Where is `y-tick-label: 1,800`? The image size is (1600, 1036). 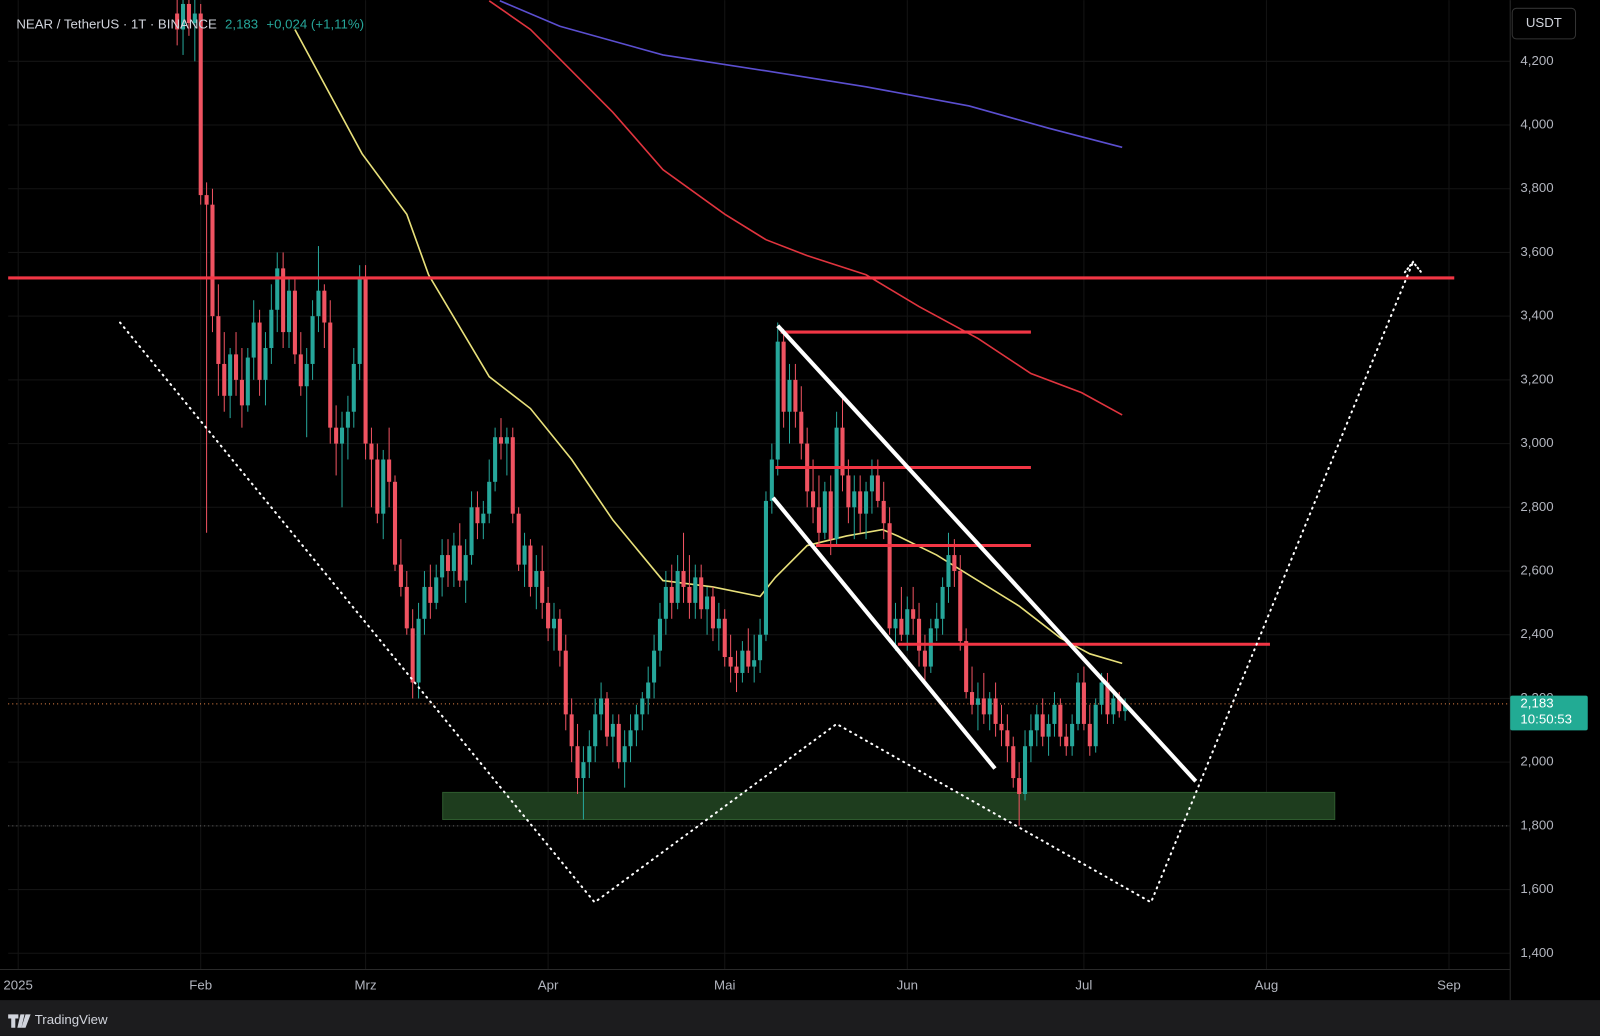 y-tick-label: 1,800 is located at coordinates (1536, 824).